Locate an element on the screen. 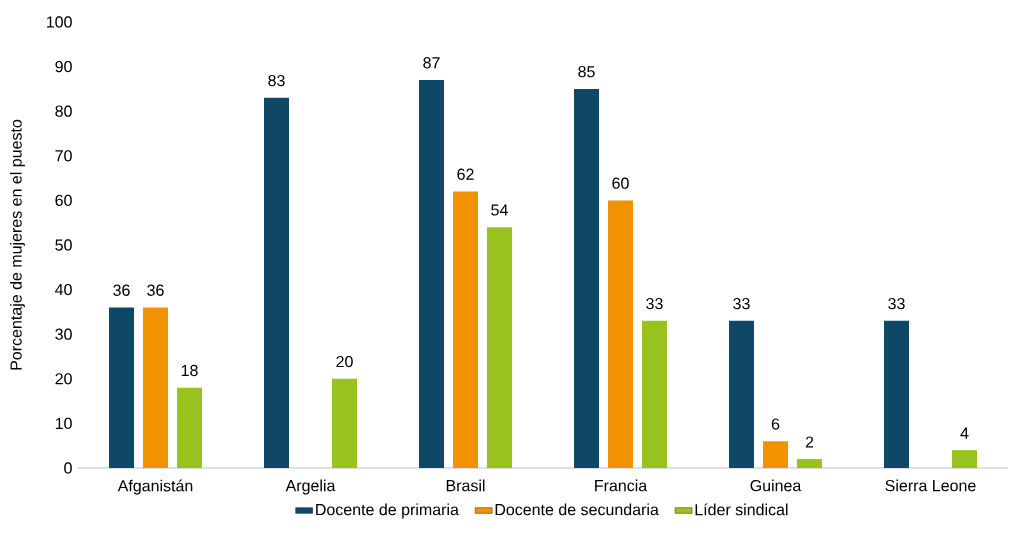  data-label: 60 is located at coordinates (620, 183).